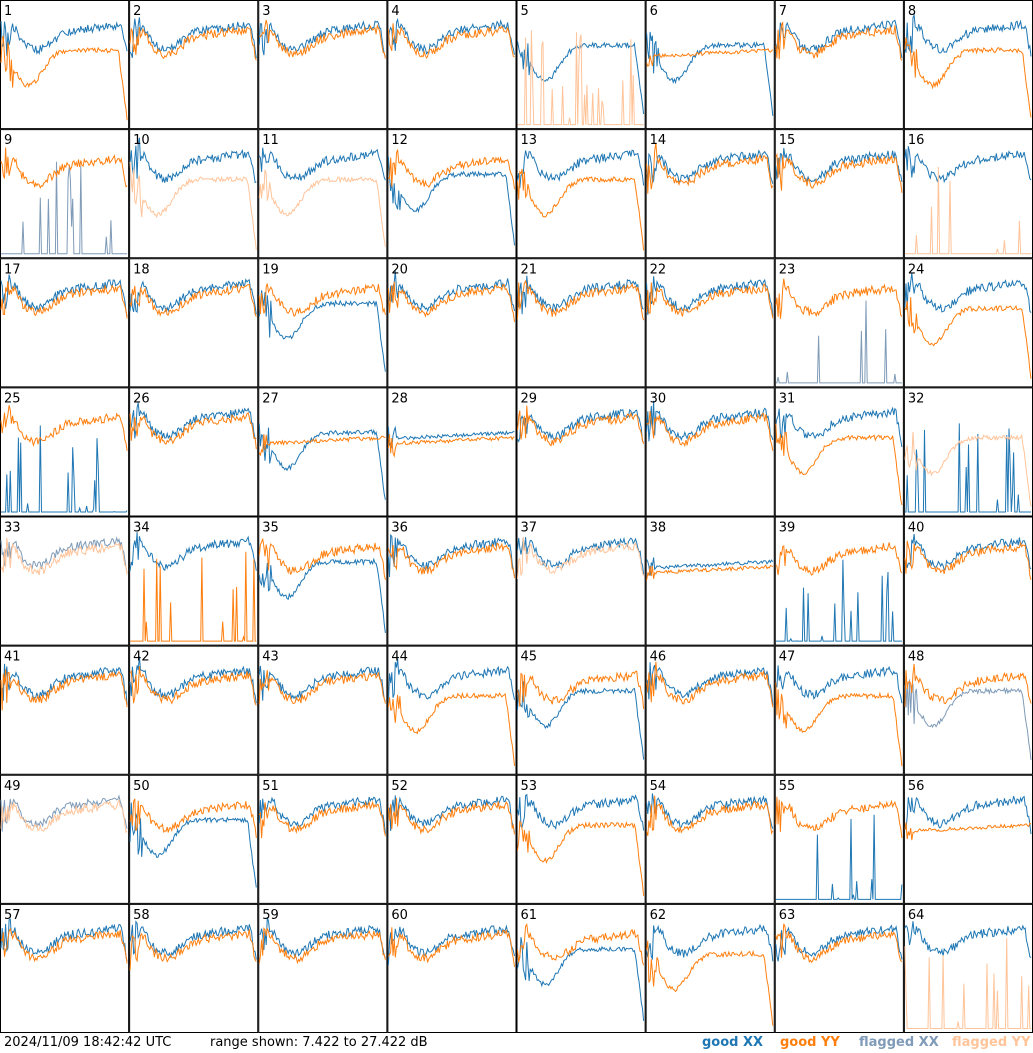  Describe the element at coordinates (193, 686) in the screenshot. I see `panel-42-yy-series` at that location.